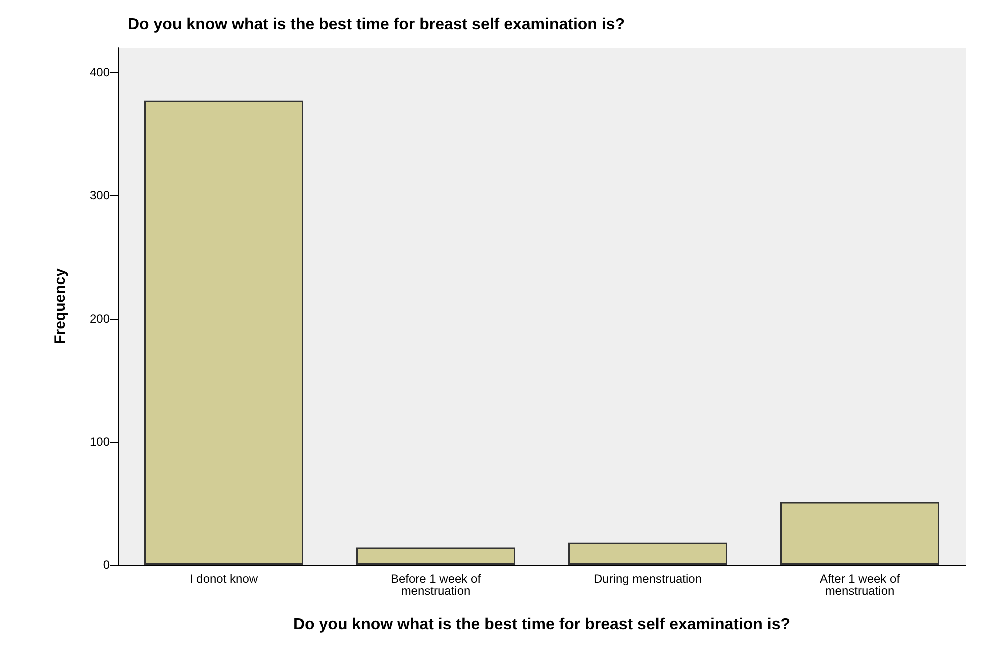 Image resolution: width=990 pixels, height=652 pixels. I want to click on y-tick-label: 0, so click(106, 565).